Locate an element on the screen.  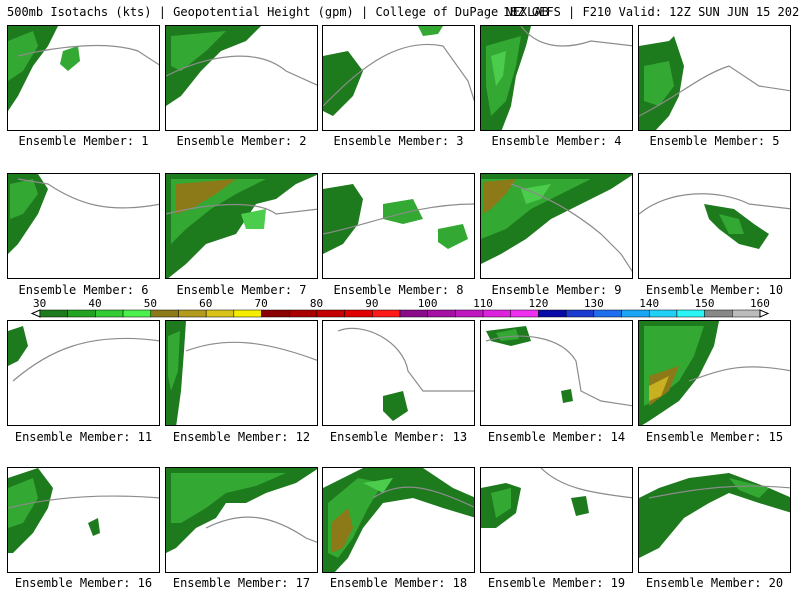
colorbar-tick-label: 110 is located at coordinates (483, 303).